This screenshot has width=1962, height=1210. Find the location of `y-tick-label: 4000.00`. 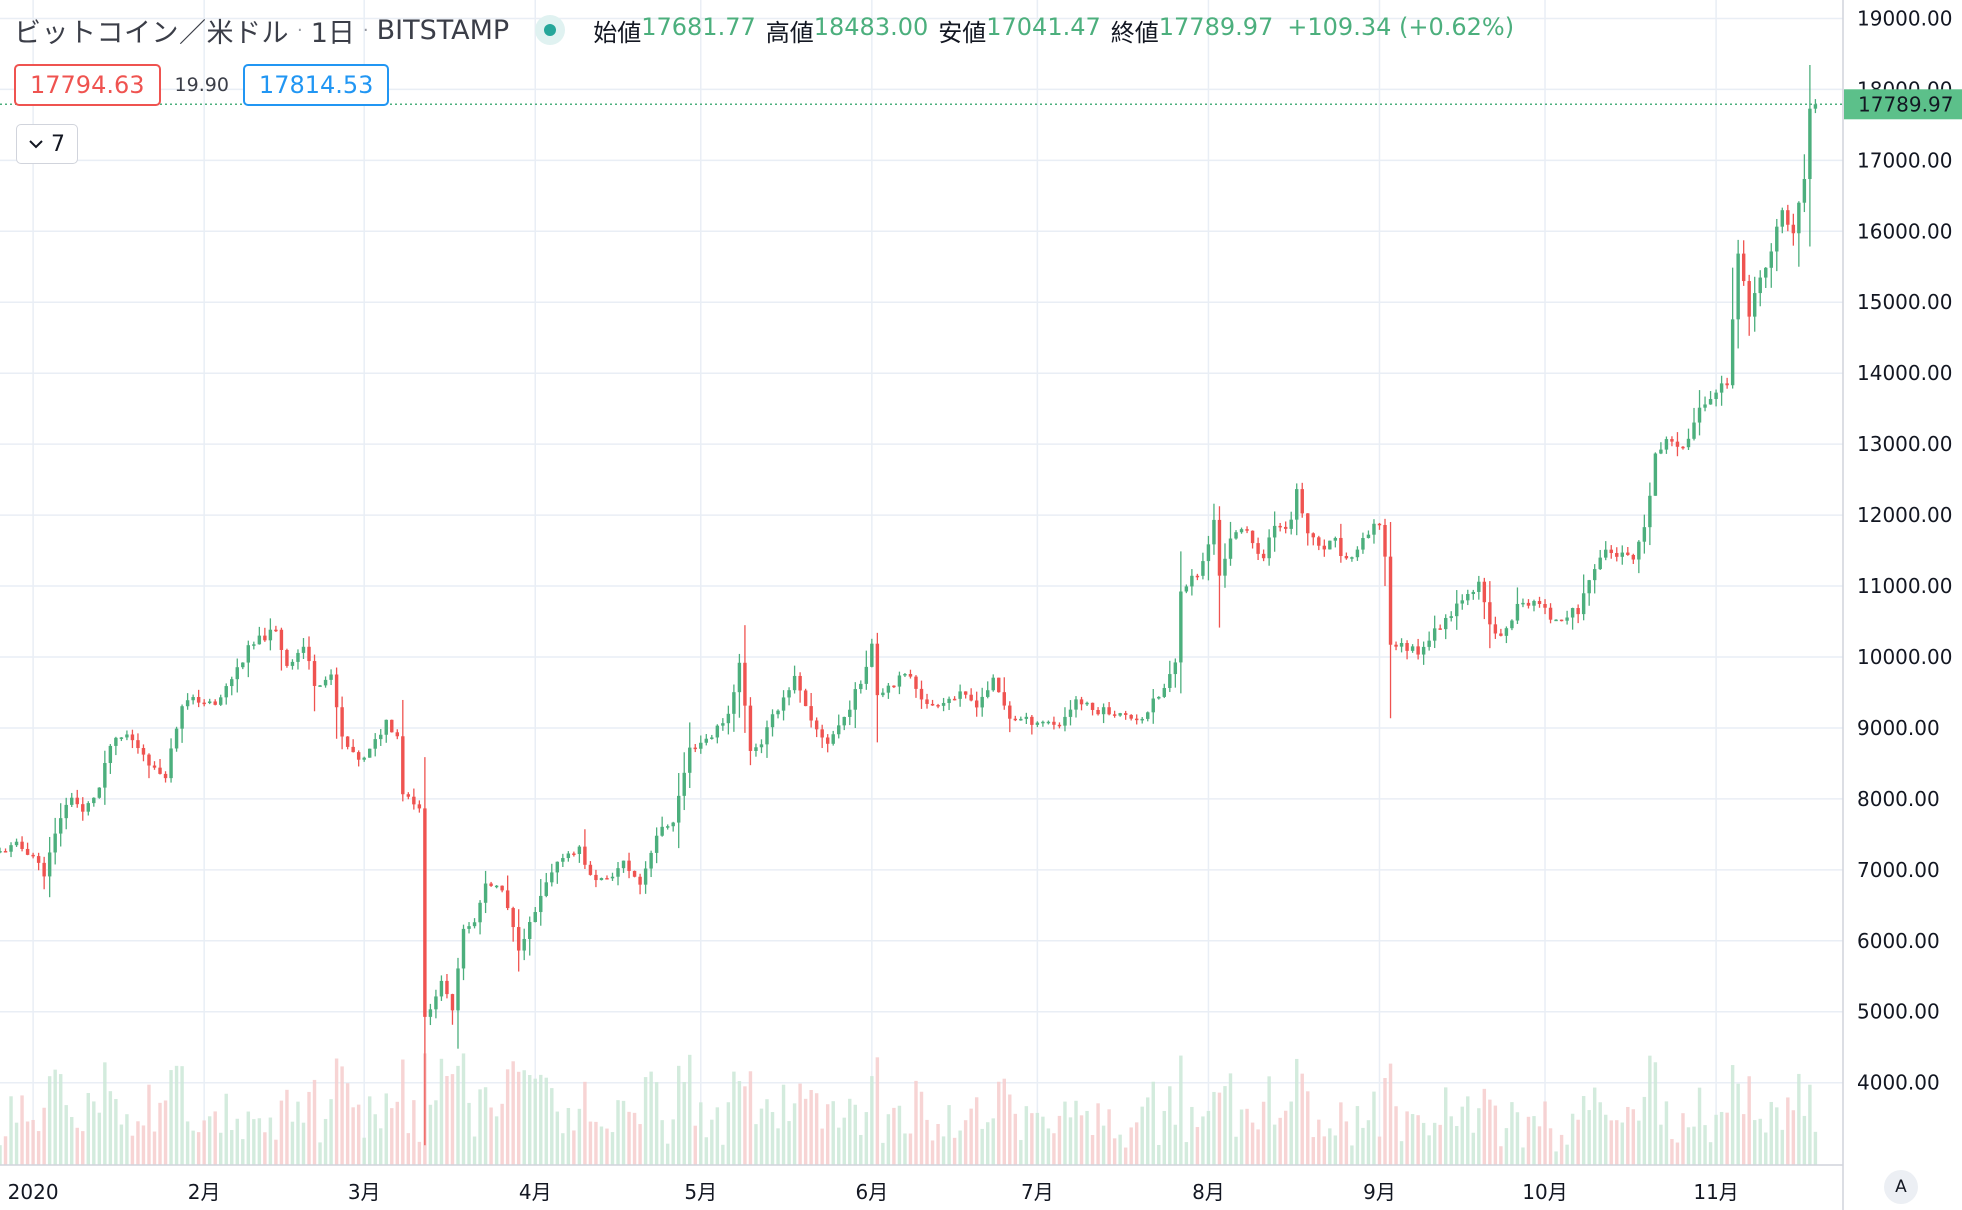

y-tick-label: 4000.00 is located at coordinates (1898, 1083).